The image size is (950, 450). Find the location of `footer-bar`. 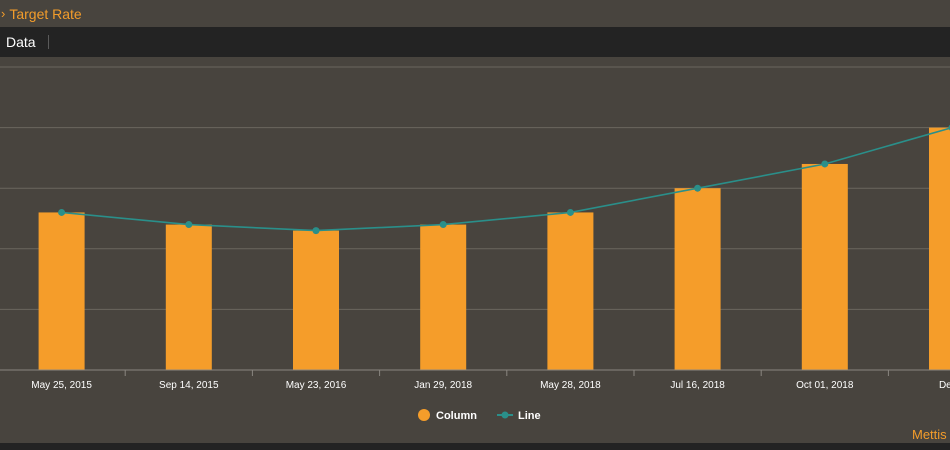

footer-bar is located at coordinates (475, 446).